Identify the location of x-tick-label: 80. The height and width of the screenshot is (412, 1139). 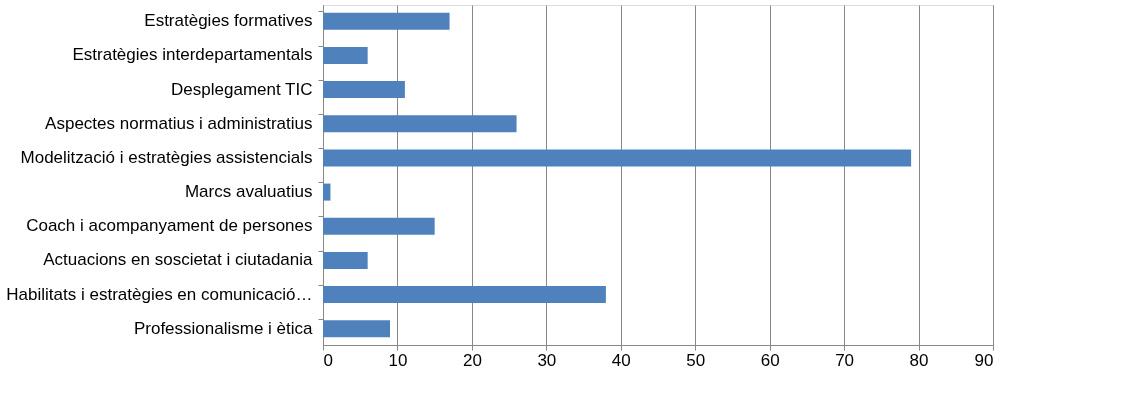
(919, 360).